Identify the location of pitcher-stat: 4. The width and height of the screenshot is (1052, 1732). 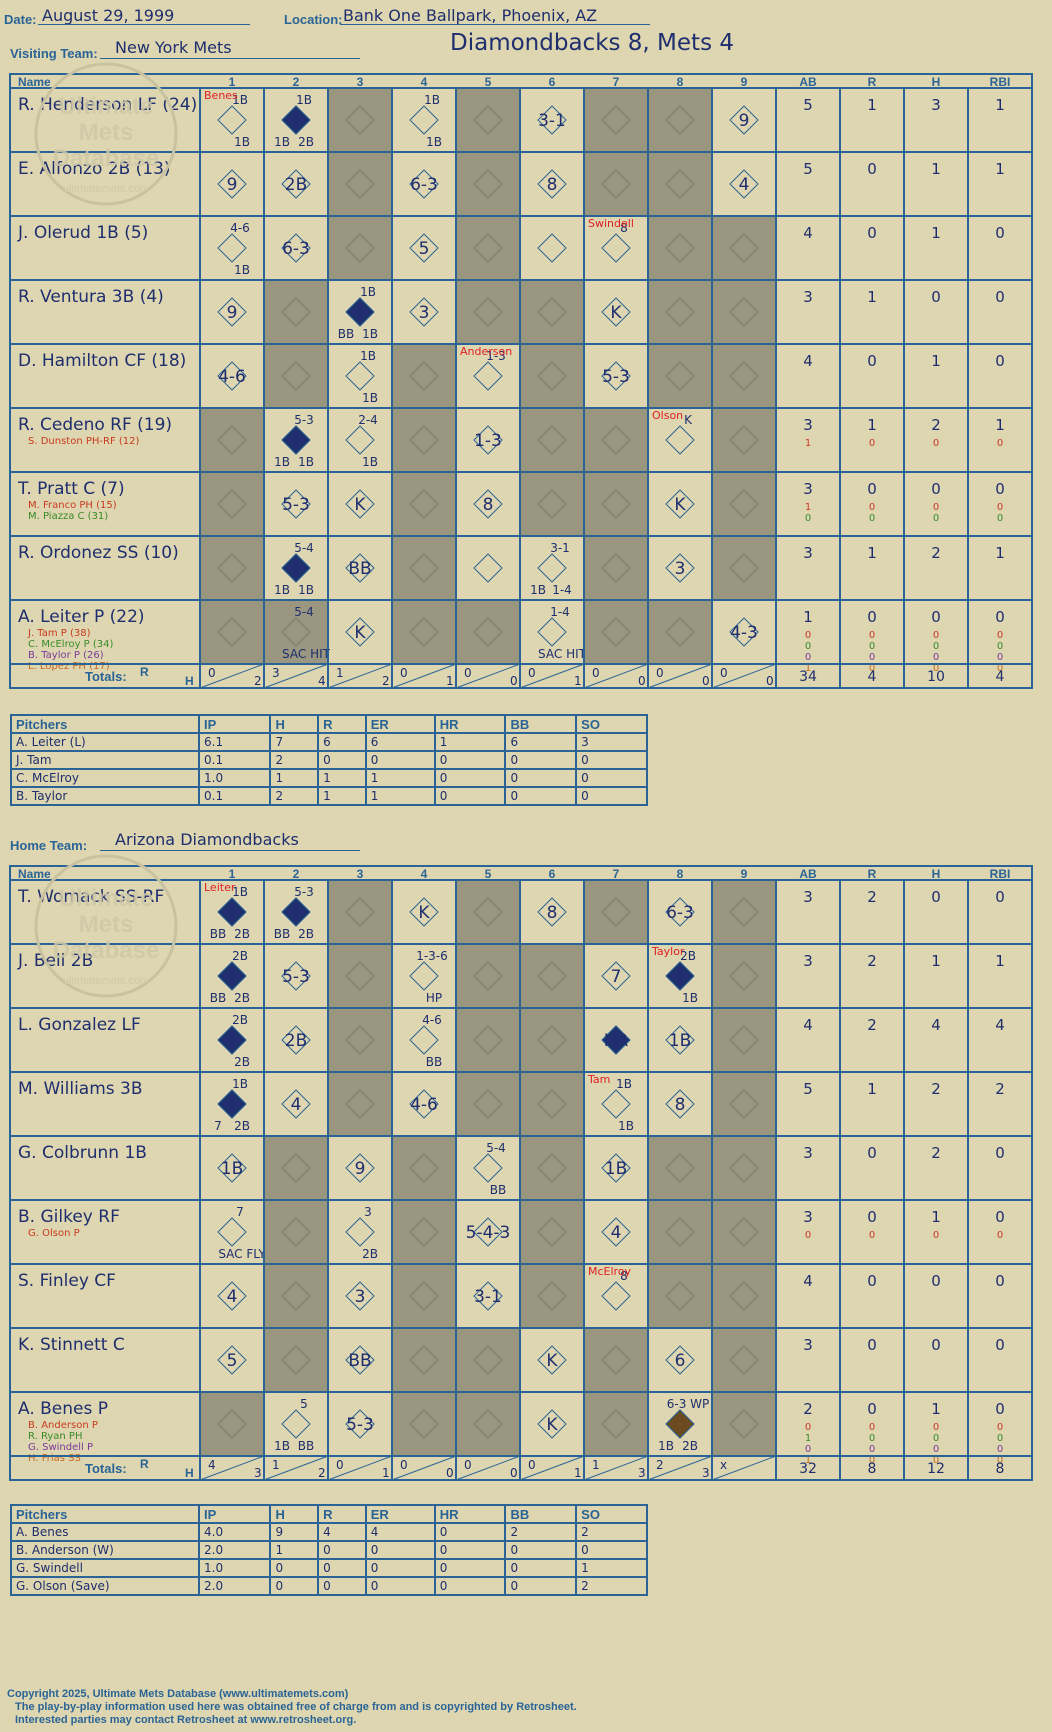
(400, 1532).